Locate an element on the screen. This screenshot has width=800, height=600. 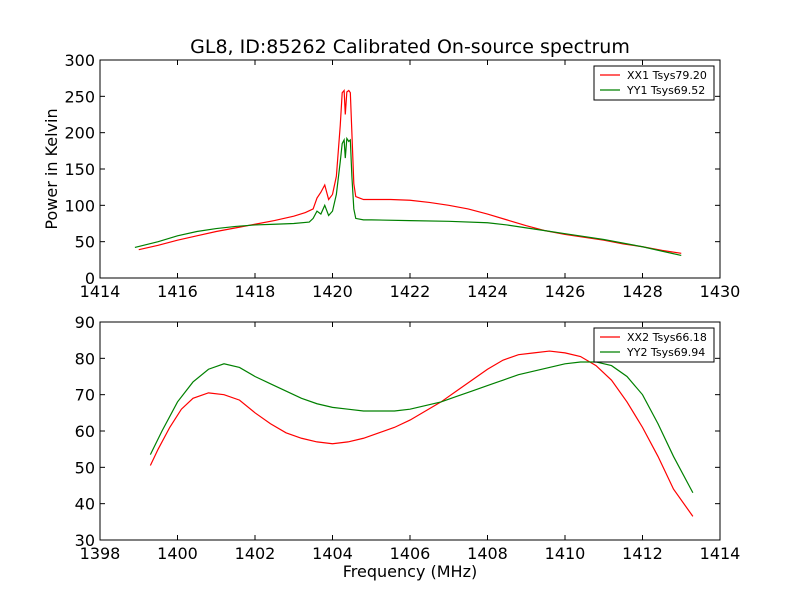
legend-entry: YY2 Tsys69.94 is located at coordinates (665, 352).